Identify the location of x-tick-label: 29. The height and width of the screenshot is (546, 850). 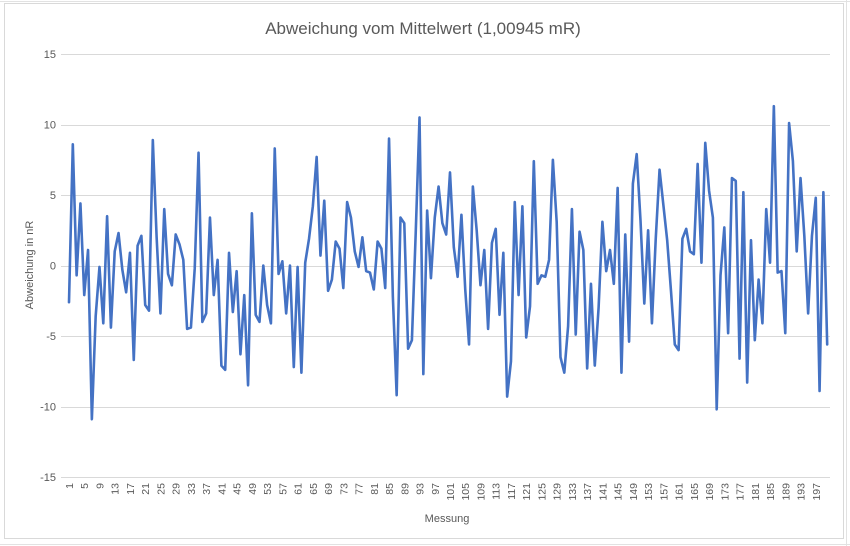
(177, 489).